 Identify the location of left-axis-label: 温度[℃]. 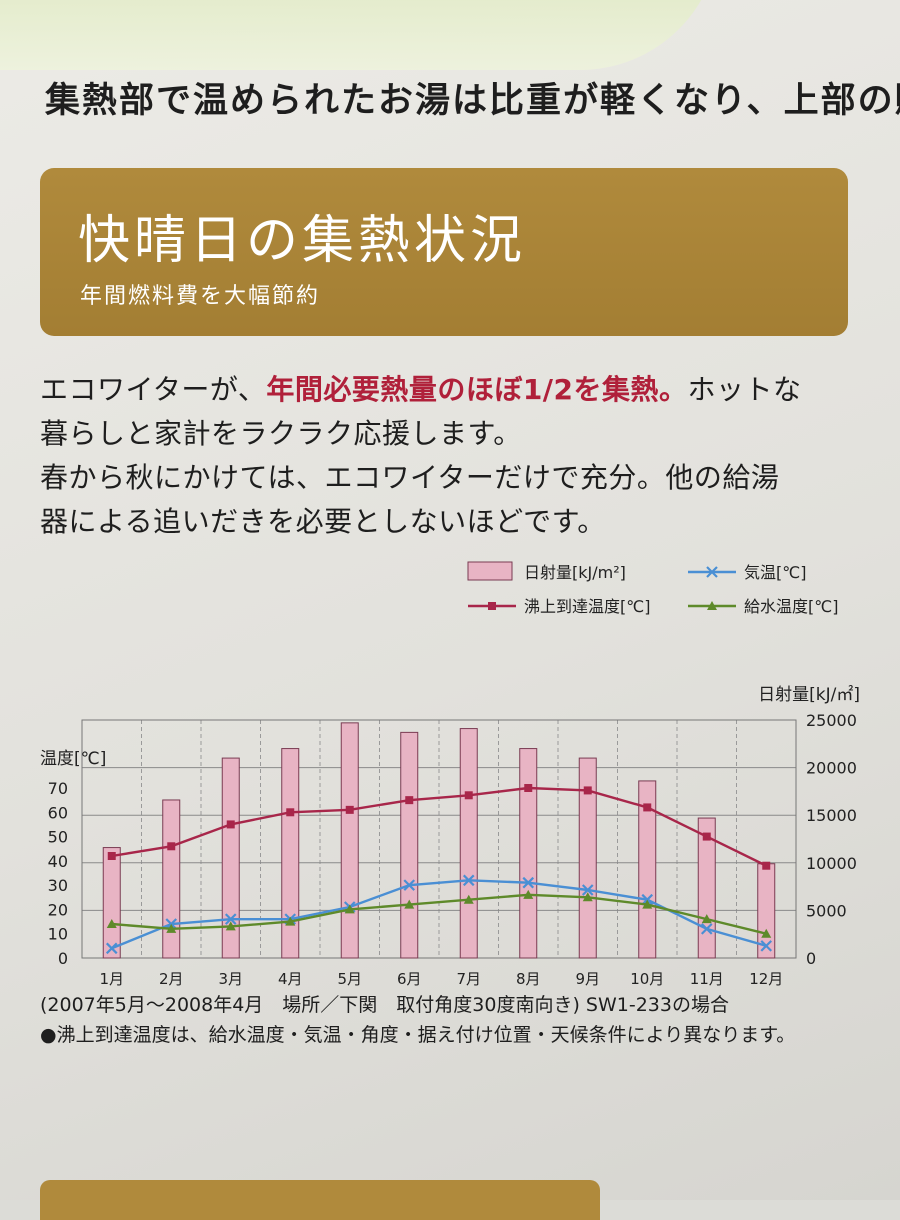
(73, 759).